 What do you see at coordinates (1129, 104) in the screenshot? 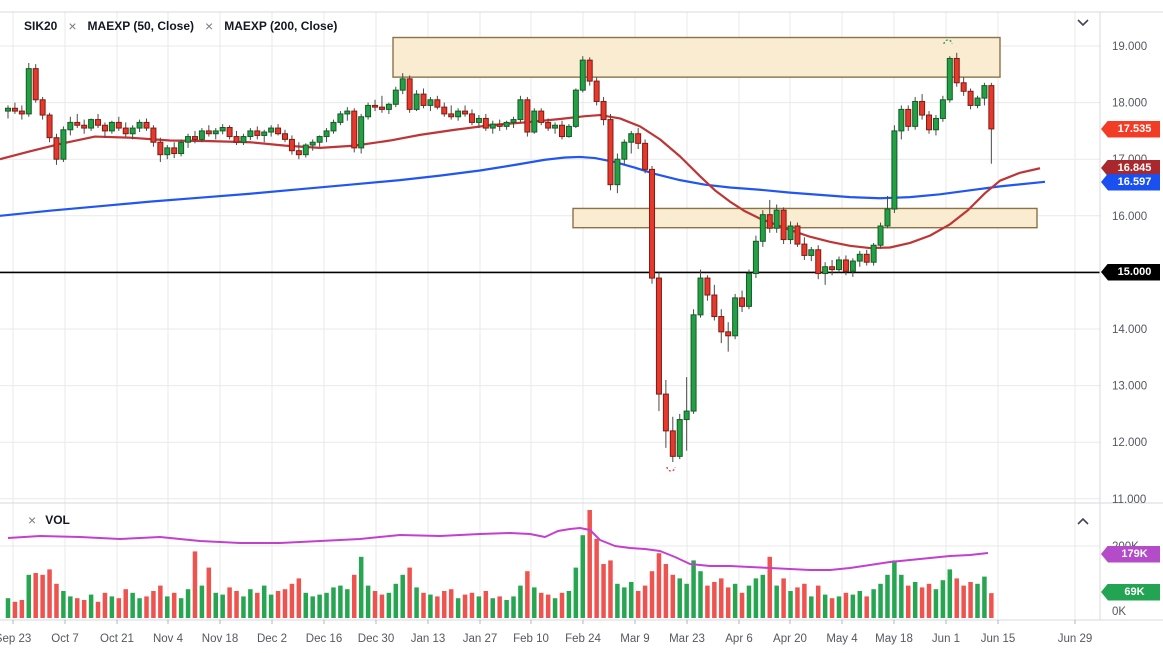
I see `price-tick-label: 18.000` at bounding box center [1129, 104].